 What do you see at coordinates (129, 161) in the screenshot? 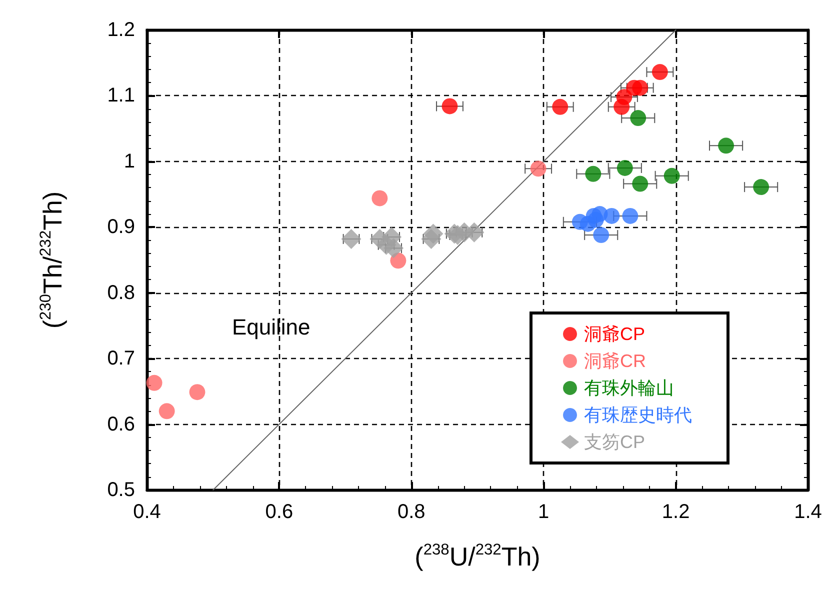
I see `y-tick-label: 1` at bounding box center [129, 161].